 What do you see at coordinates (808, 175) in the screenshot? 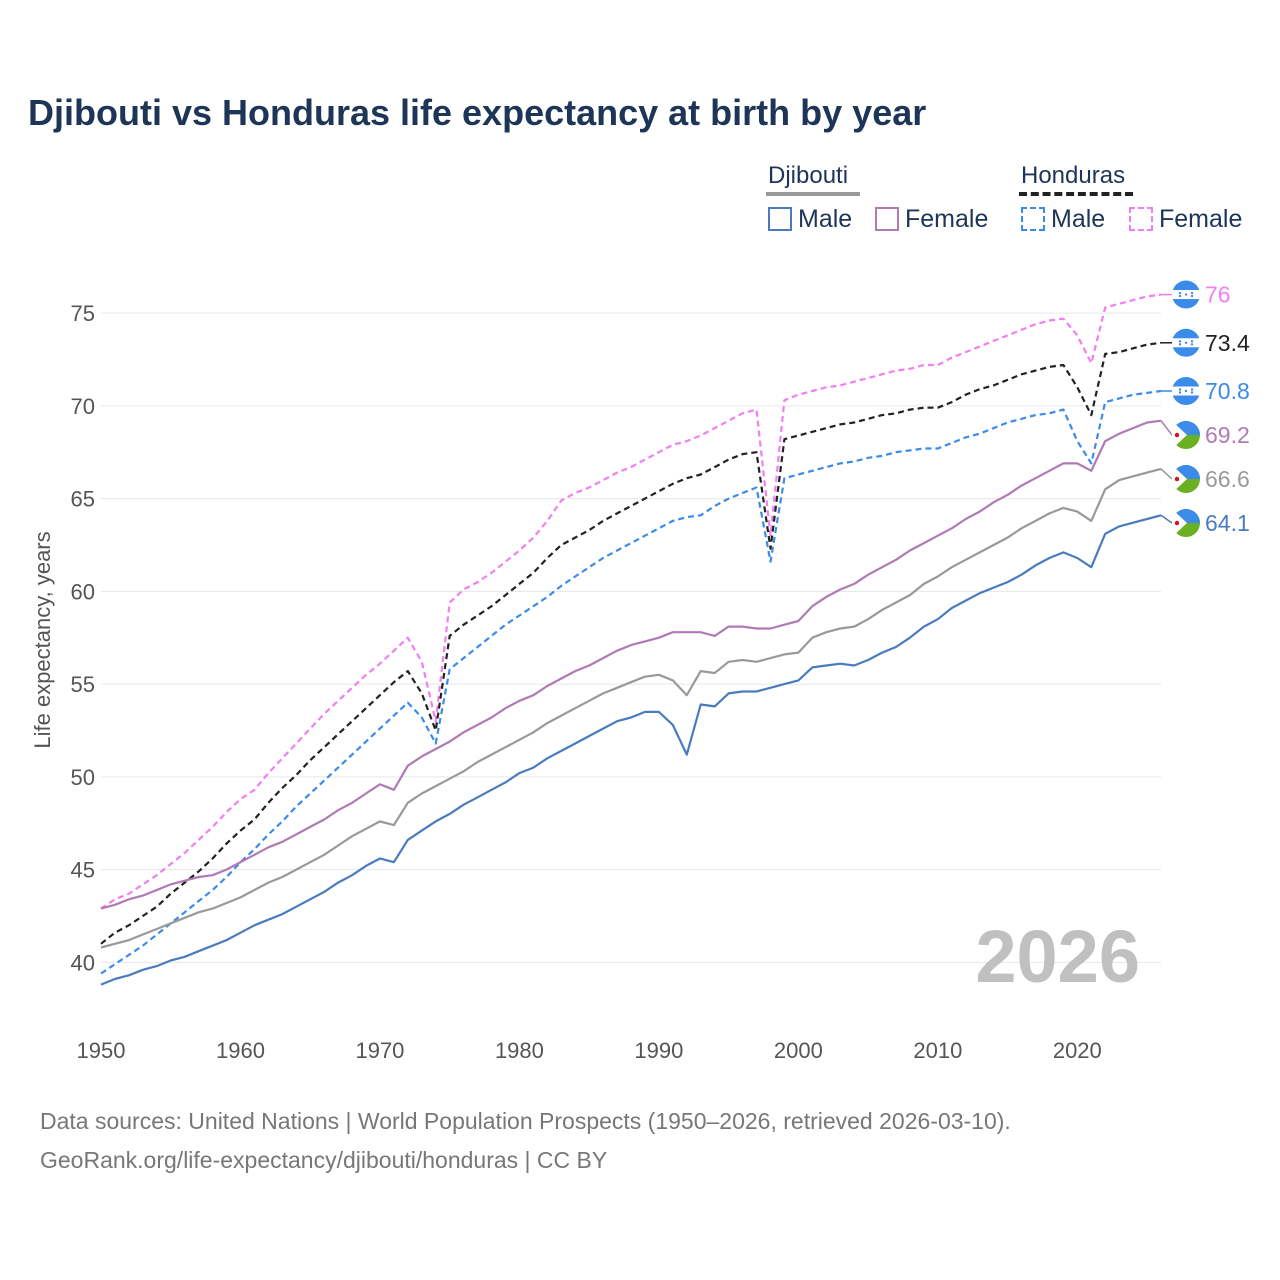
I see `legend-group-djibouti: Djibouti` at bounding box center [808, 175].